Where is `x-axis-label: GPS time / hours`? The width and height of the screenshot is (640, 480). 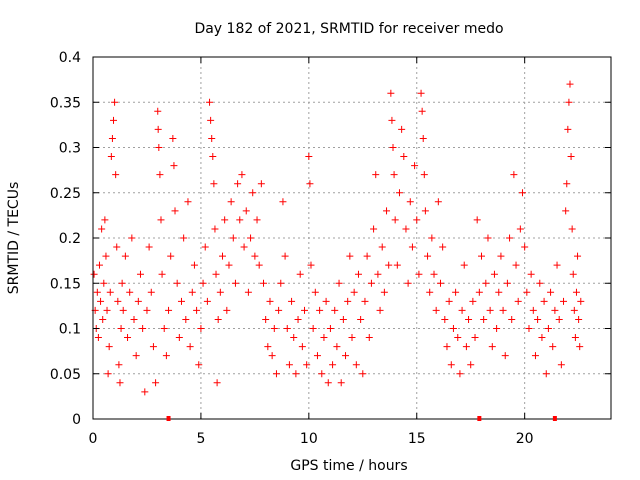
x-axis-label: GPS time / hours is located at coordinates (348, 466).